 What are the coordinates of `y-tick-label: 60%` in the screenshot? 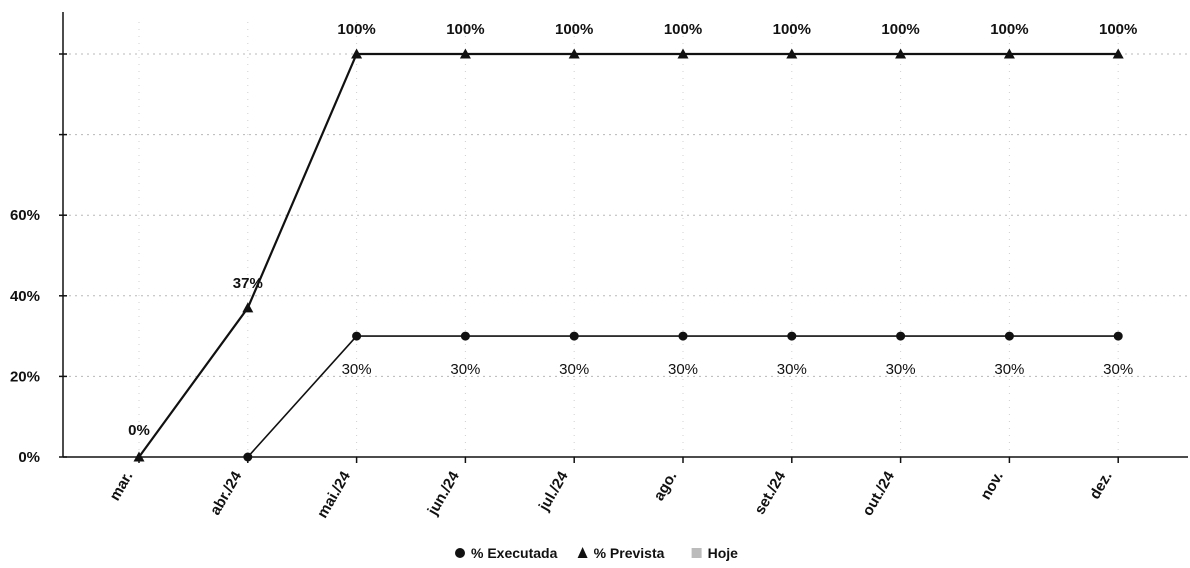 It's located at (25, 215).